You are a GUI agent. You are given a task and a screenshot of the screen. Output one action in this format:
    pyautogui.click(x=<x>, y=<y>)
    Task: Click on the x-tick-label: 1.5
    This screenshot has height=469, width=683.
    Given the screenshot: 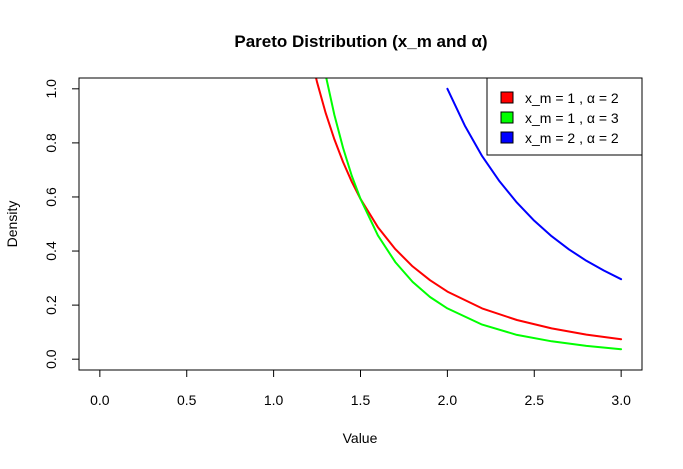 What is the action you would take?
    pyautogui.click(x=361, y=400)
    